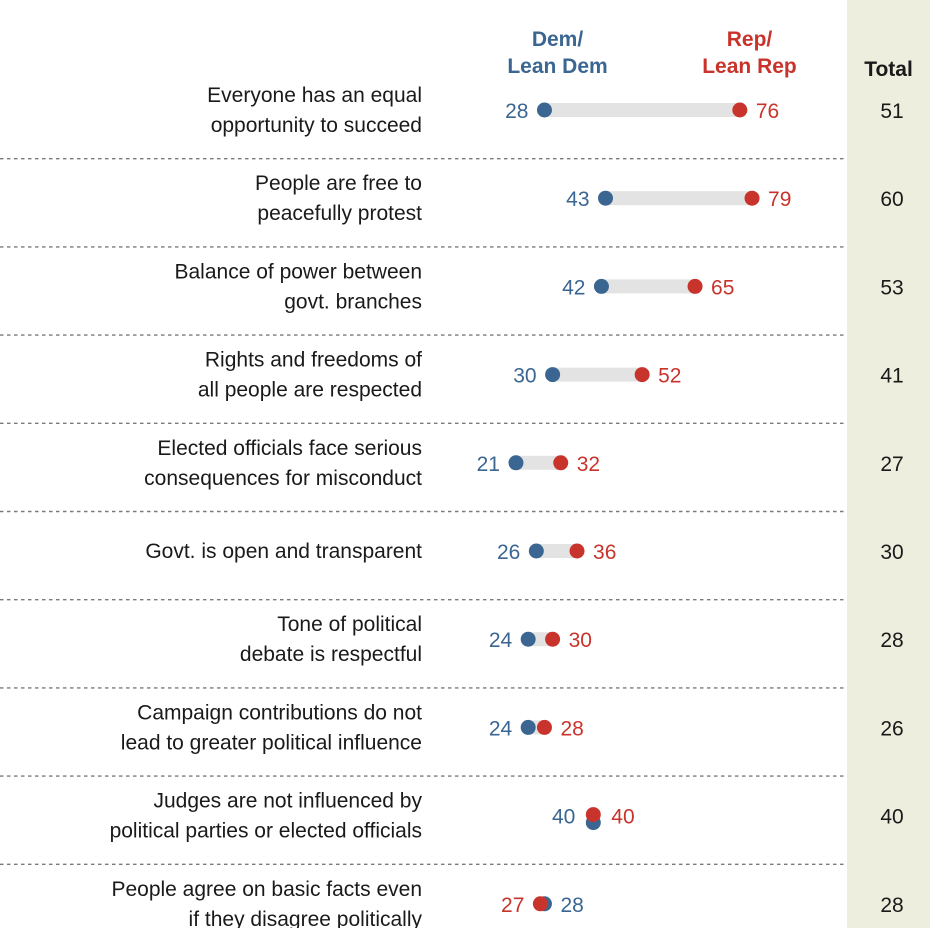 The width and height of the screenshot is (930, 928). I want to click on category-label: lead to greater political influence, so click(271, 742).